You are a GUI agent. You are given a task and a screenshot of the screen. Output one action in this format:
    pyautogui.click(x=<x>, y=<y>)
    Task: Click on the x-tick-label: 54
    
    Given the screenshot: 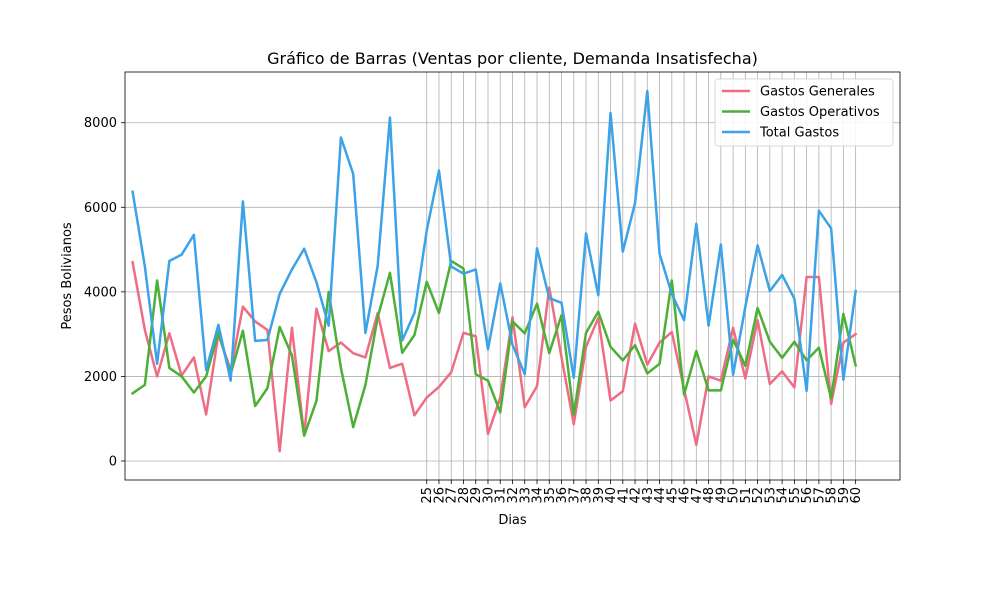 What is the action you would take?
    pyautogui.click(x=783, y=495)
    